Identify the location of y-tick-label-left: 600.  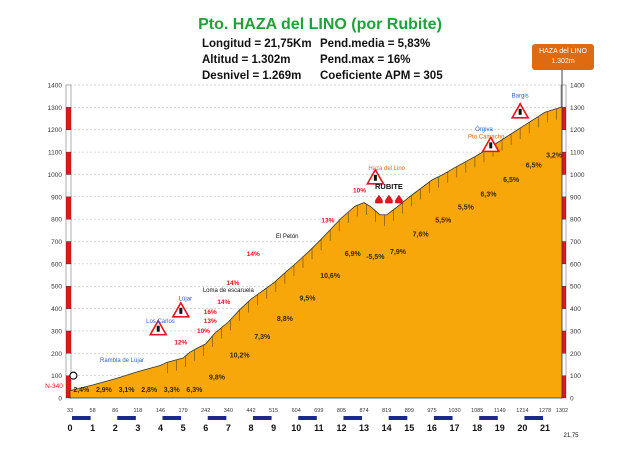
(56, 264).